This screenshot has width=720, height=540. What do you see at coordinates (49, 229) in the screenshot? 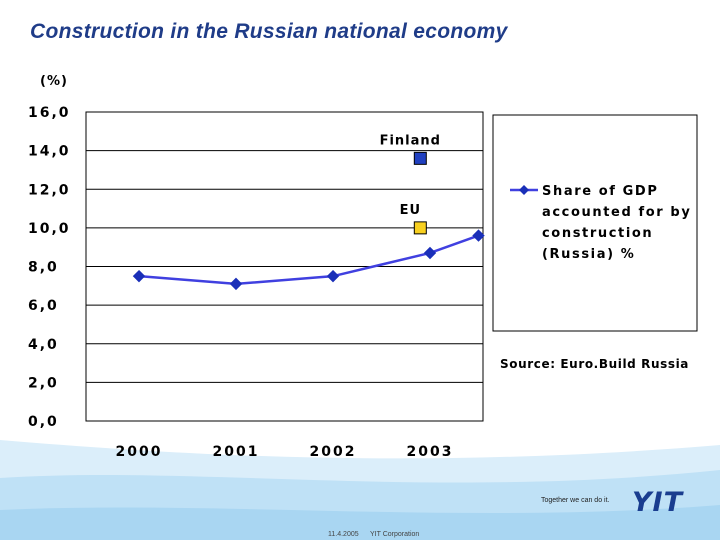
I see `y-tick-label: 10,0` at bounding box center [49, 229].